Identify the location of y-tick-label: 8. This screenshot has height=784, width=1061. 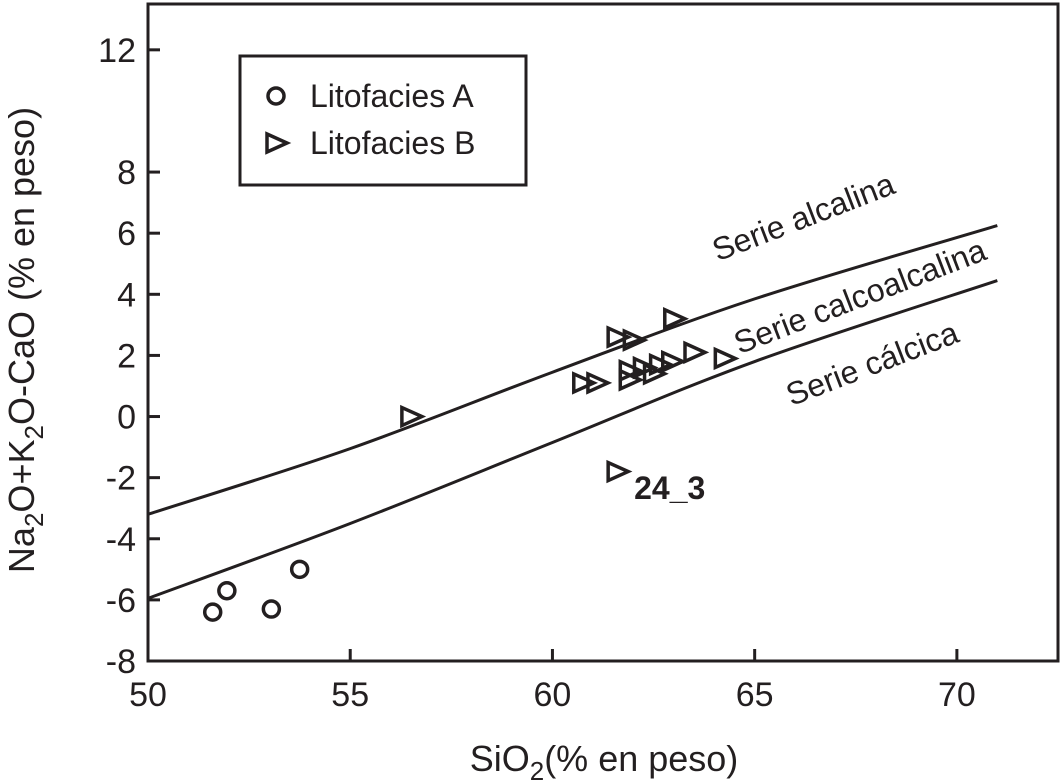
(126, 173).